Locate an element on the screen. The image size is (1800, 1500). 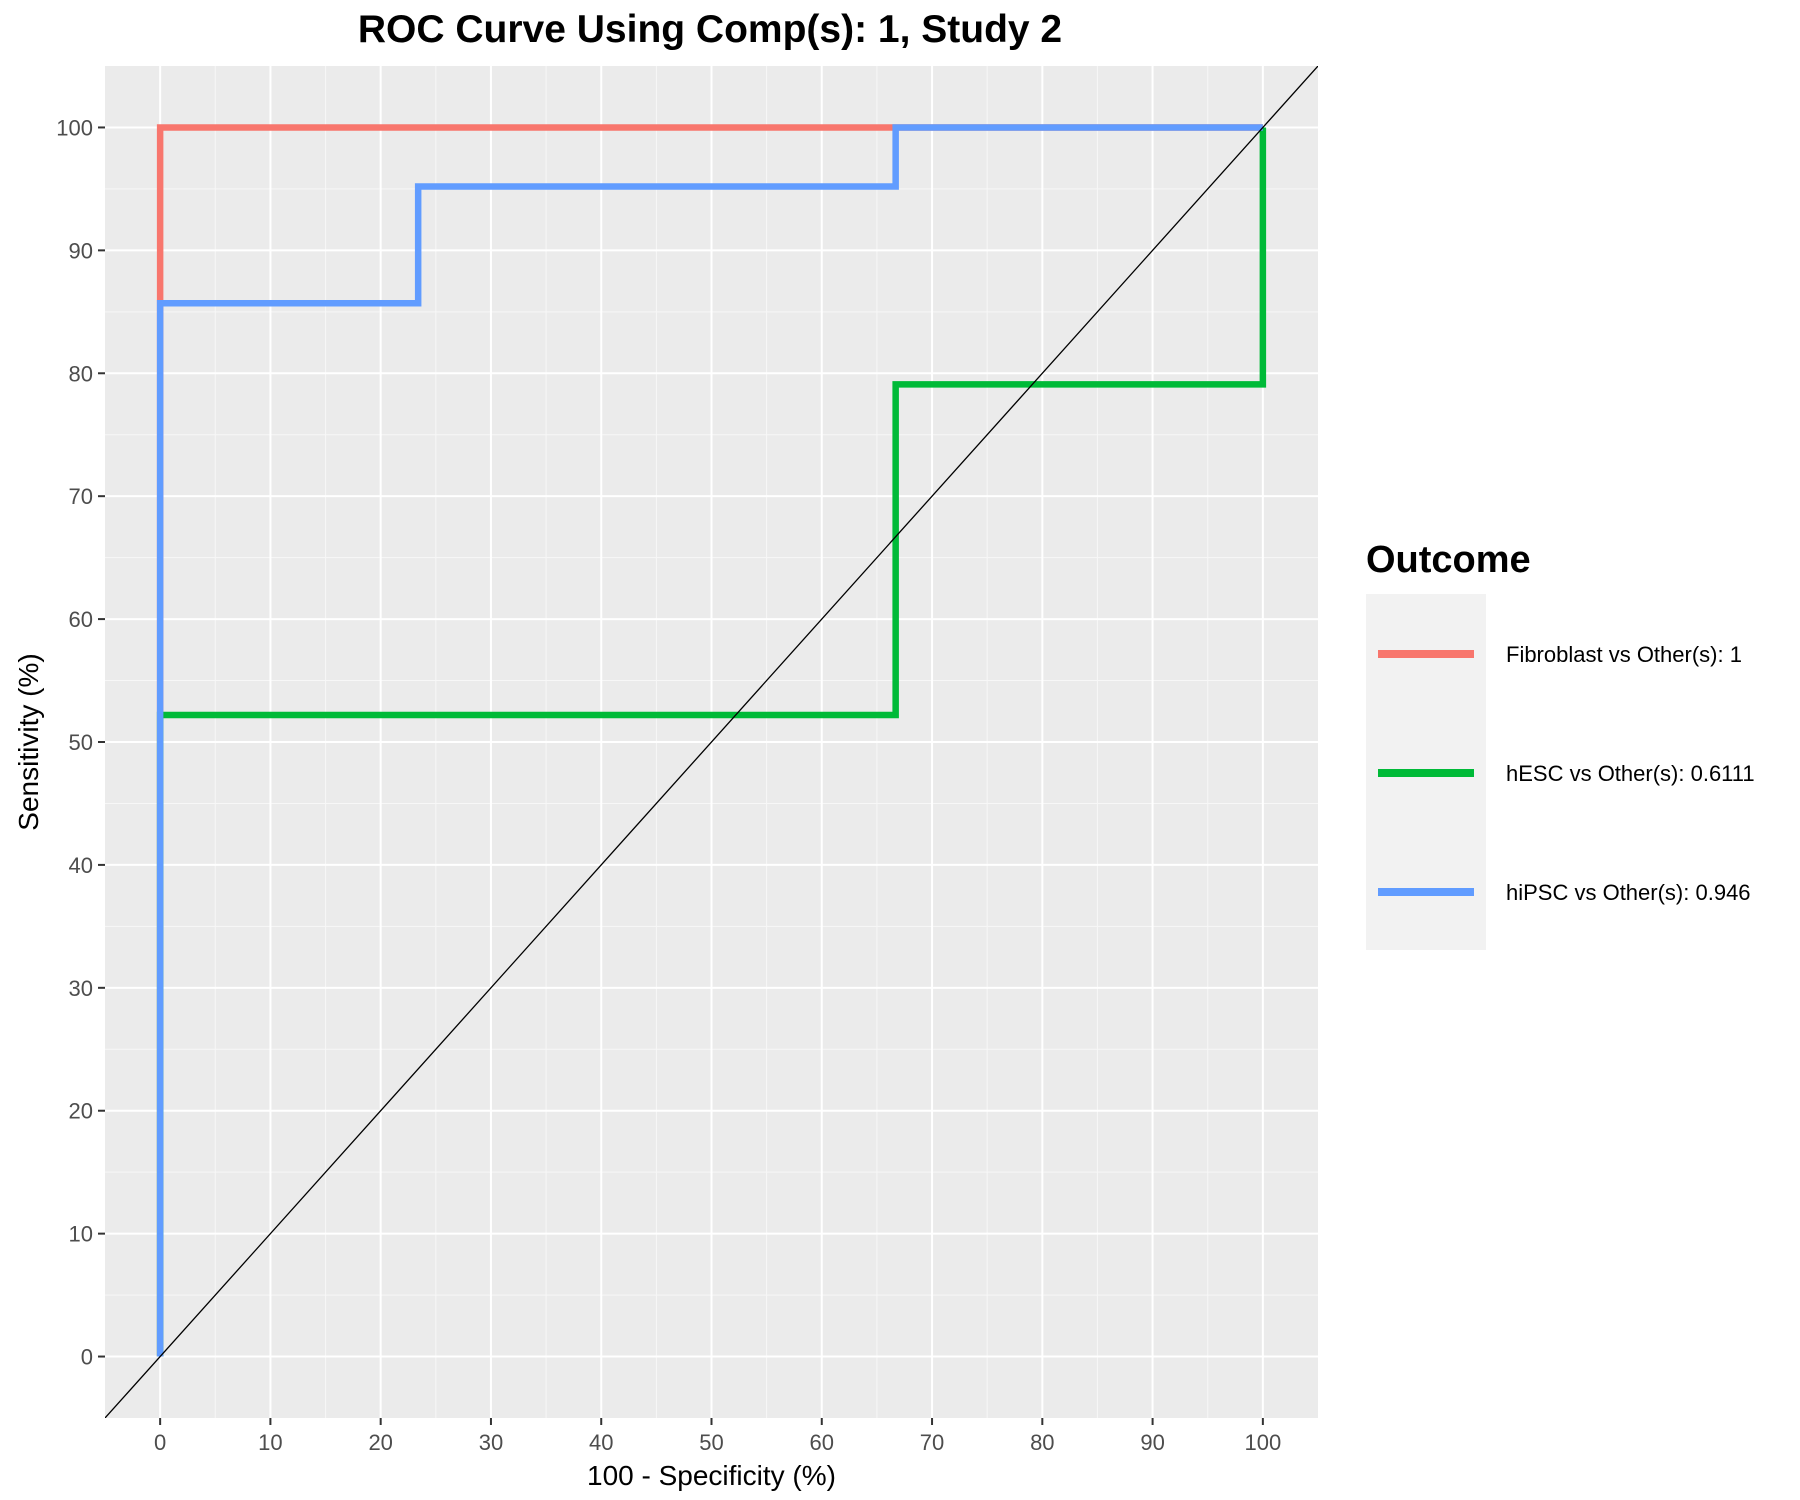
y-tick-label: 90 is located at coordinates (81, 250).